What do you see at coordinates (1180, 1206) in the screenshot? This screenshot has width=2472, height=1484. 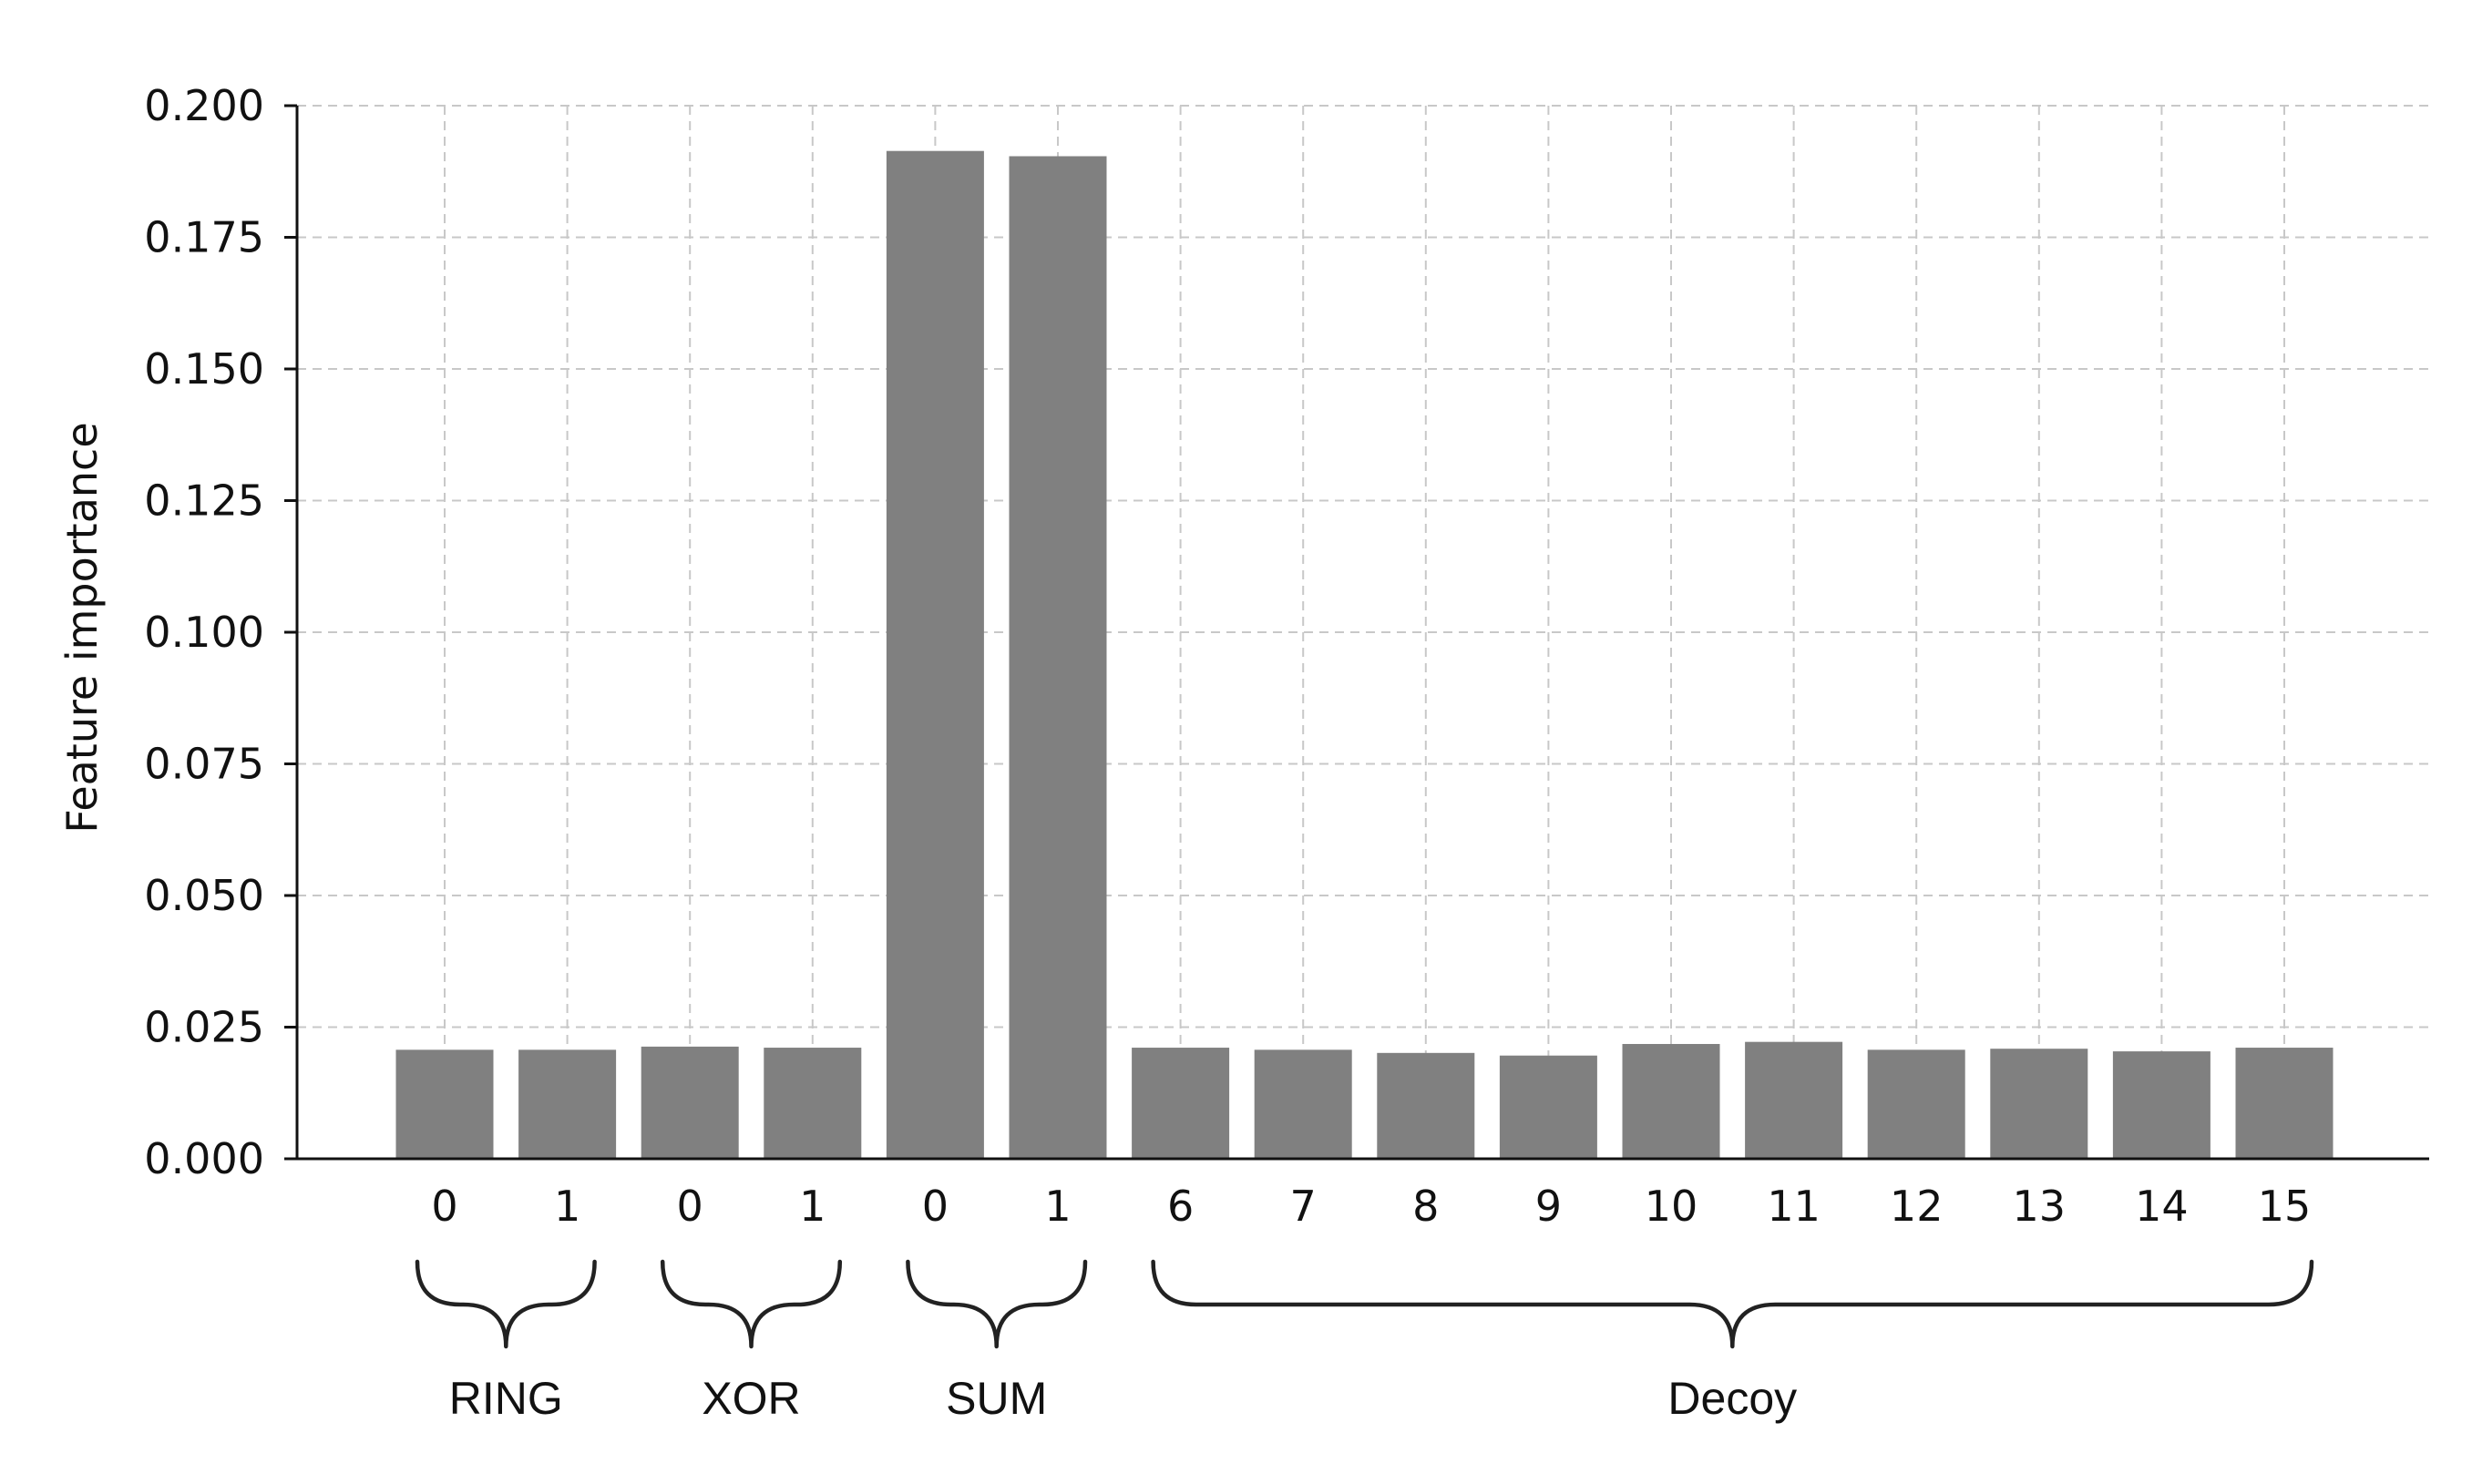 I see `x-tick-label: 6` at bounding box center [1180, 1206].